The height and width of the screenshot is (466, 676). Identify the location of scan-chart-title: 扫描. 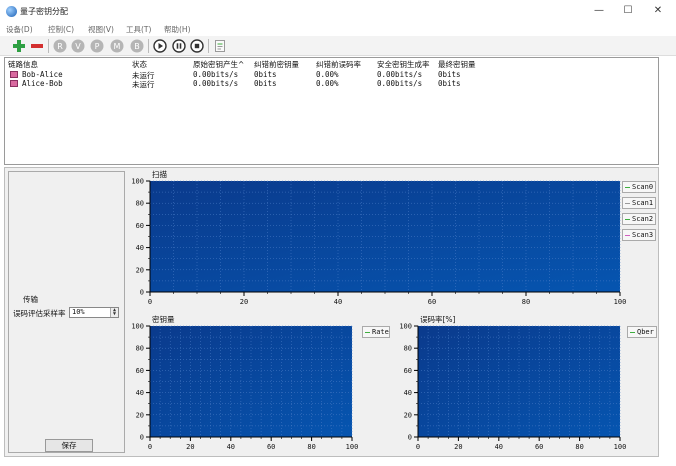
(159, 174).